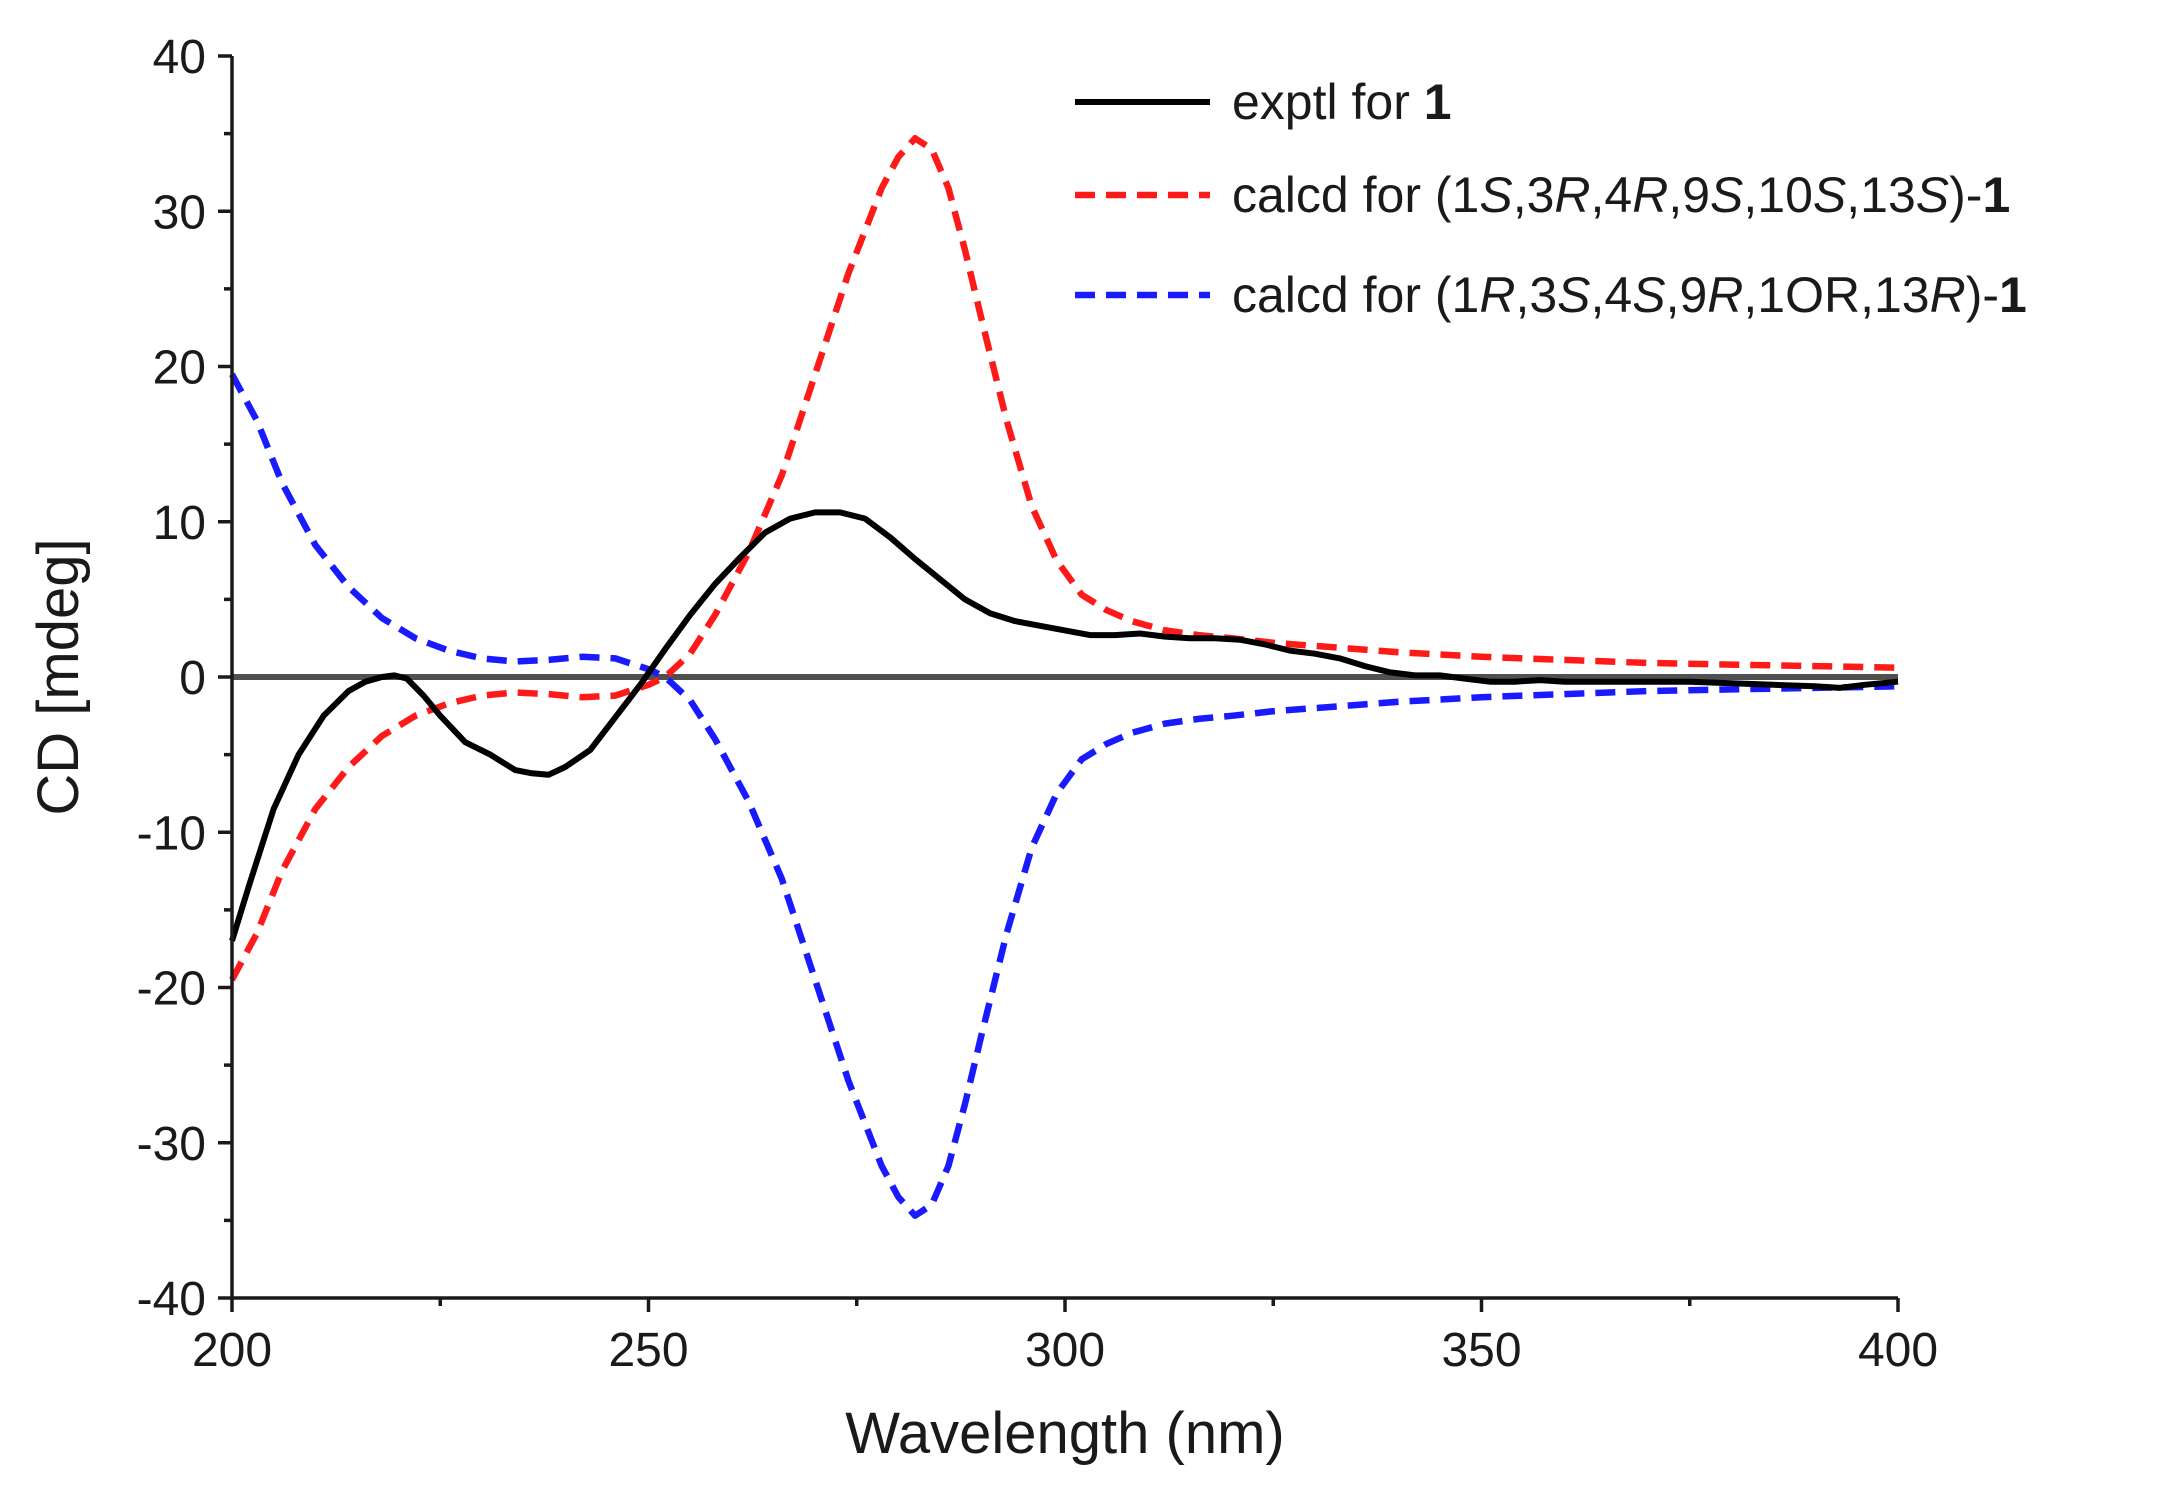 The height and width of the screenshot is (1485, 2158). Describe the element at coordinates (179, 212) in the screenshot. I see `y-tick-label: 30` at that location.